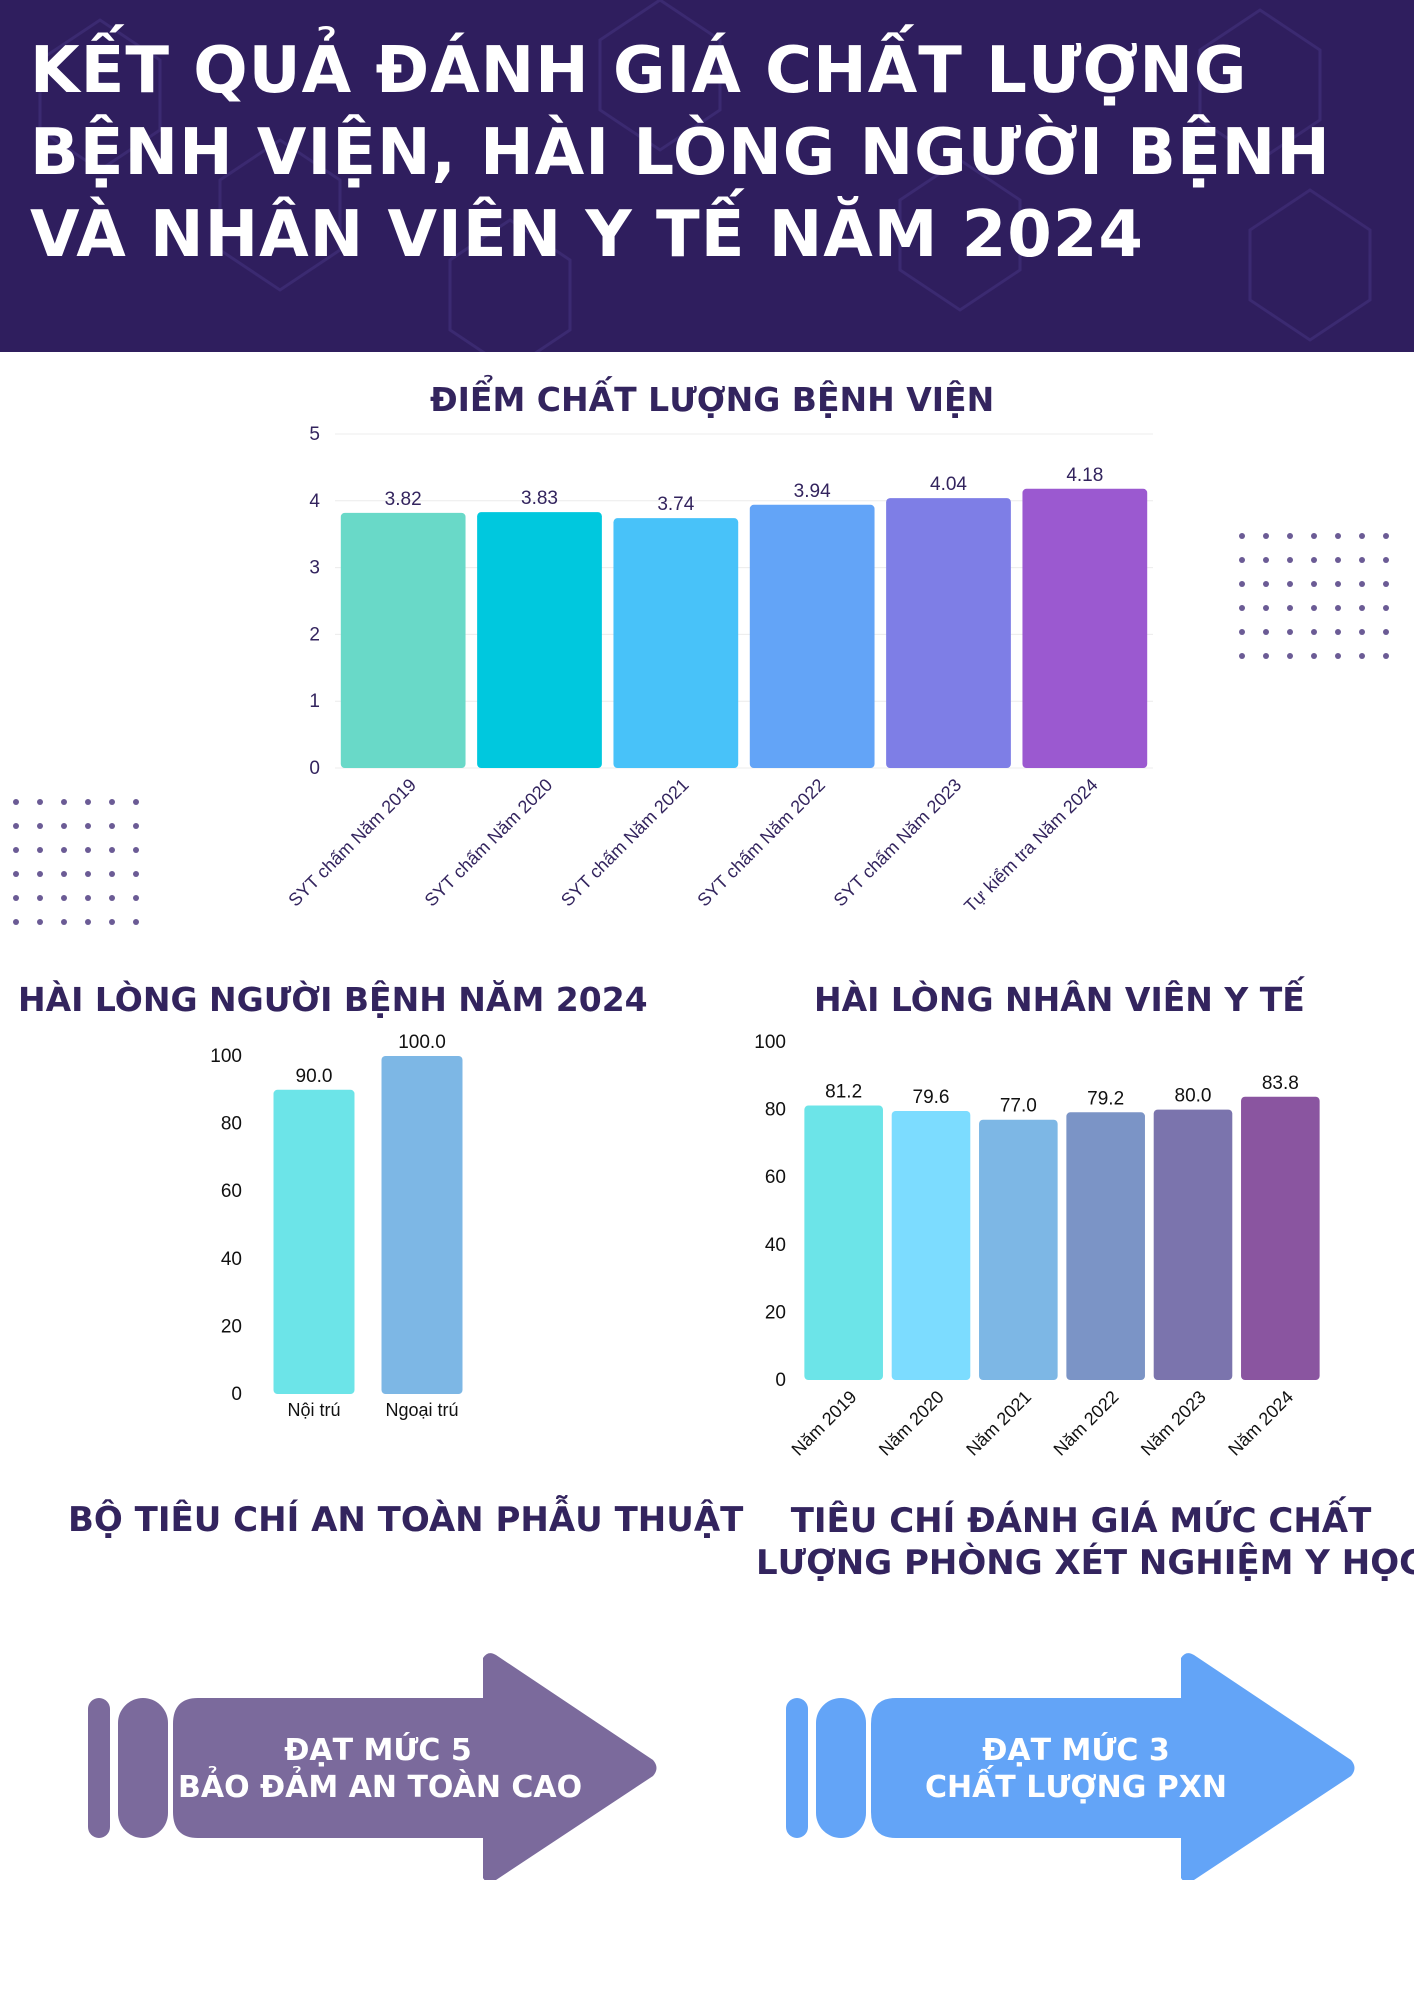  What do you see at coordinates (380, 1787) in the screenshot?
I see `surgery-badge-line2: BẢO ĐẢM AN TOÀN CAO` at bounding box center [380, 1787].